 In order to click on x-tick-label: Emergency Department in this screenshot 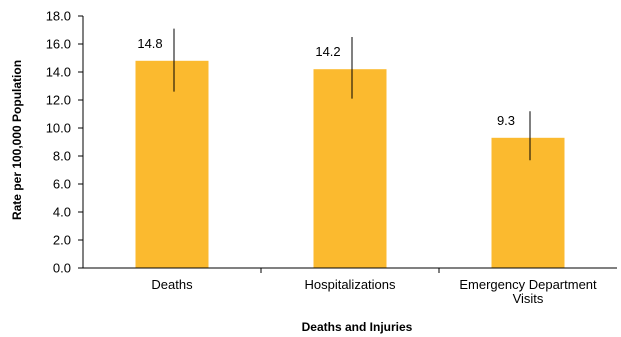, I will do `click(528, 284)`.